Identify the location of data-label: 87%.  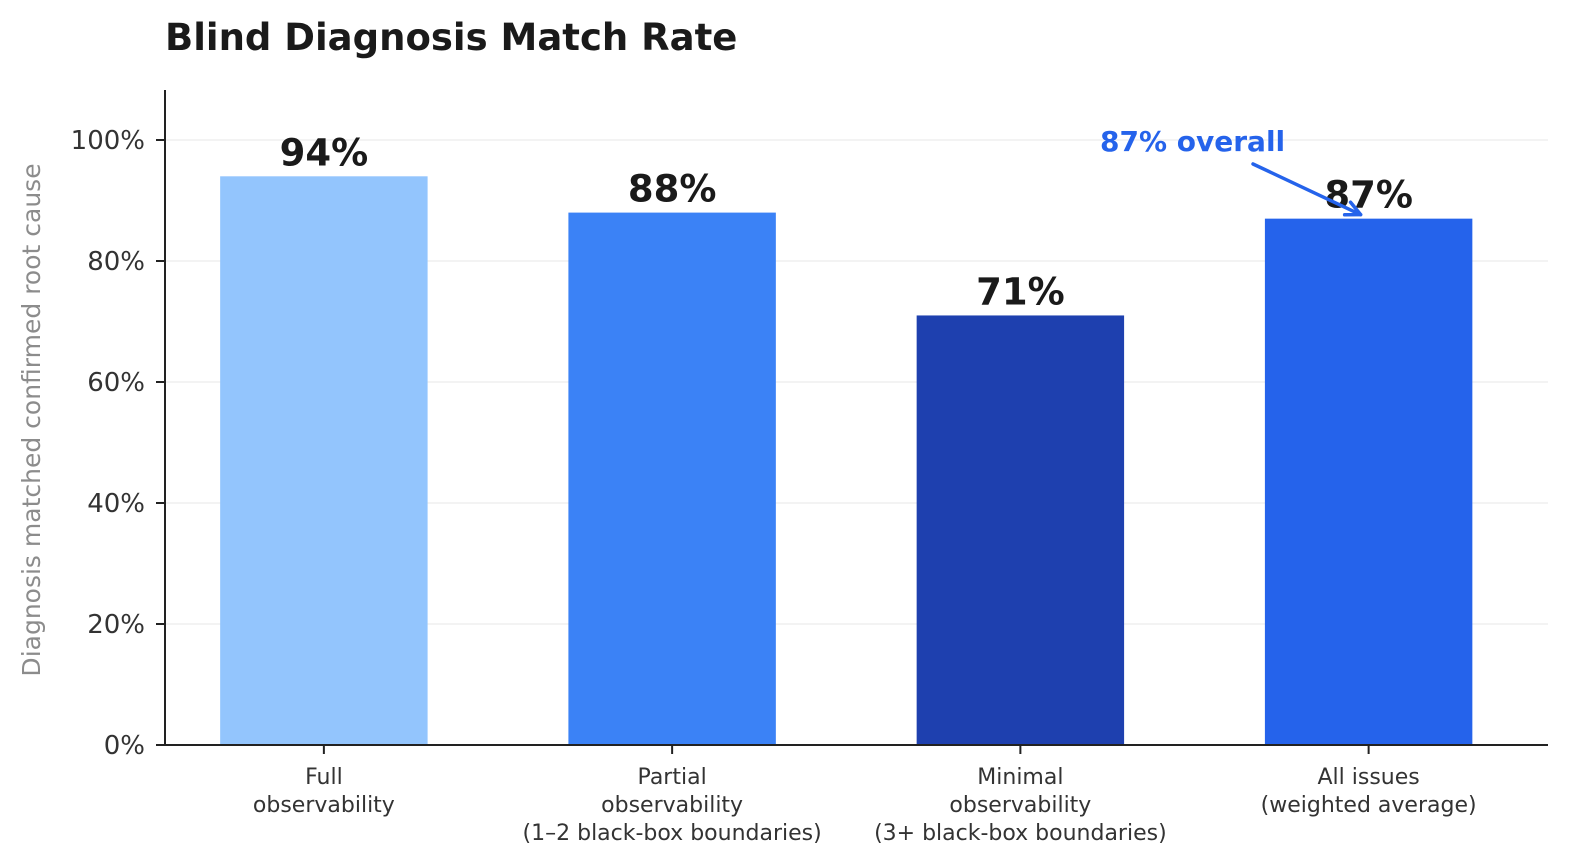
(1368, 195).